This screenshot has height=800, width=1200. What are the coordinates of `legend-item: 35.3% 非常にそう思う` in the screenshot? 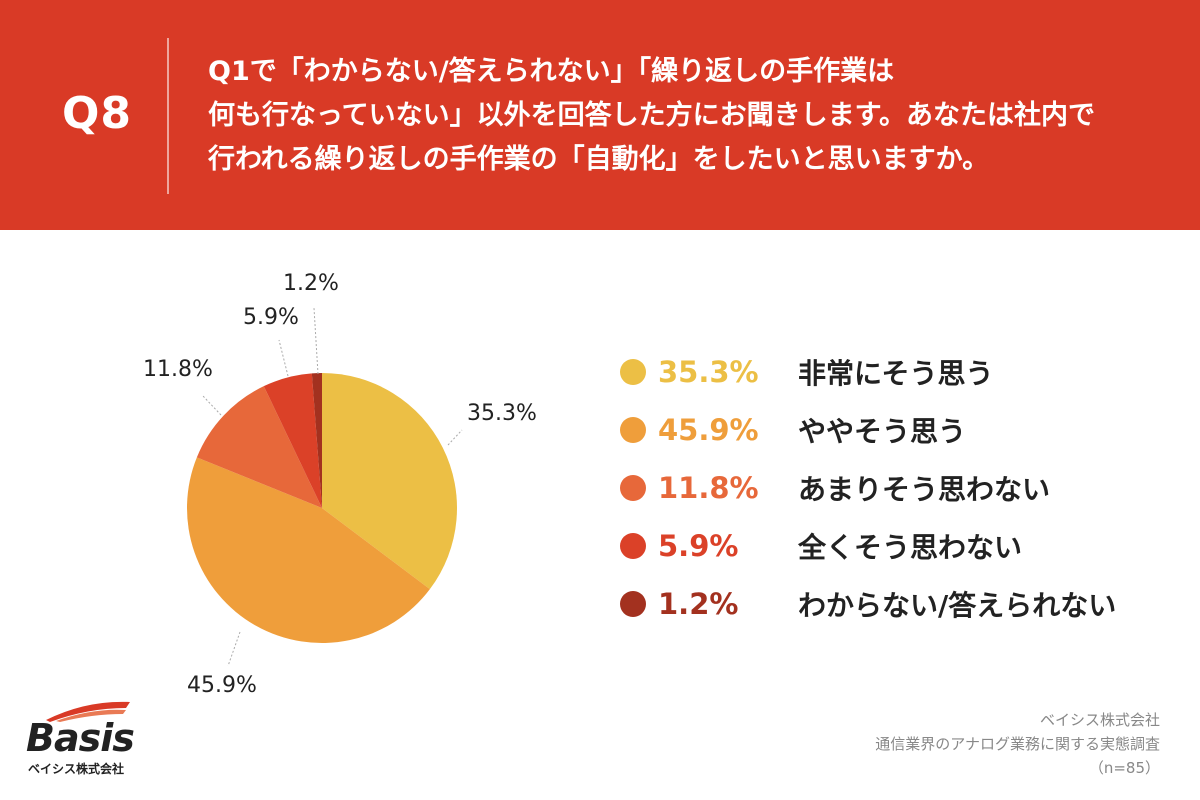 It's located at (868, 372).